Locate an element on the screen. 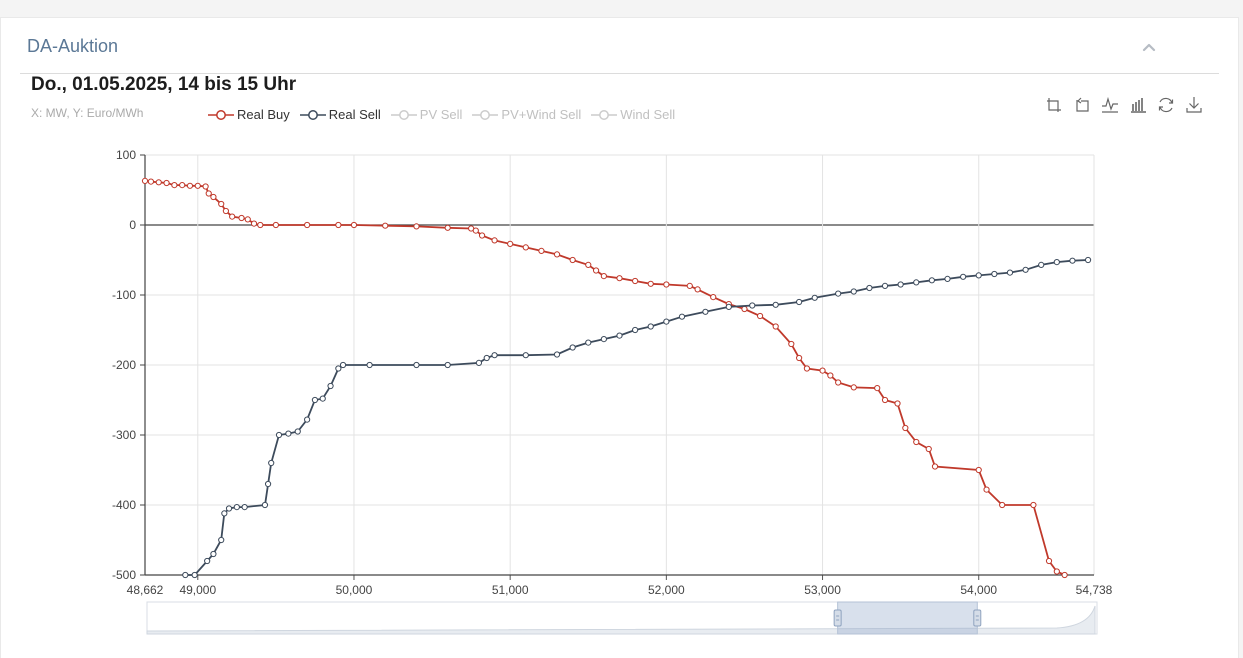 Image resolution: width=1243 pixels, height=658 pixels. legend-item: PV+Wind Sell is located at coordinates (526, 114).